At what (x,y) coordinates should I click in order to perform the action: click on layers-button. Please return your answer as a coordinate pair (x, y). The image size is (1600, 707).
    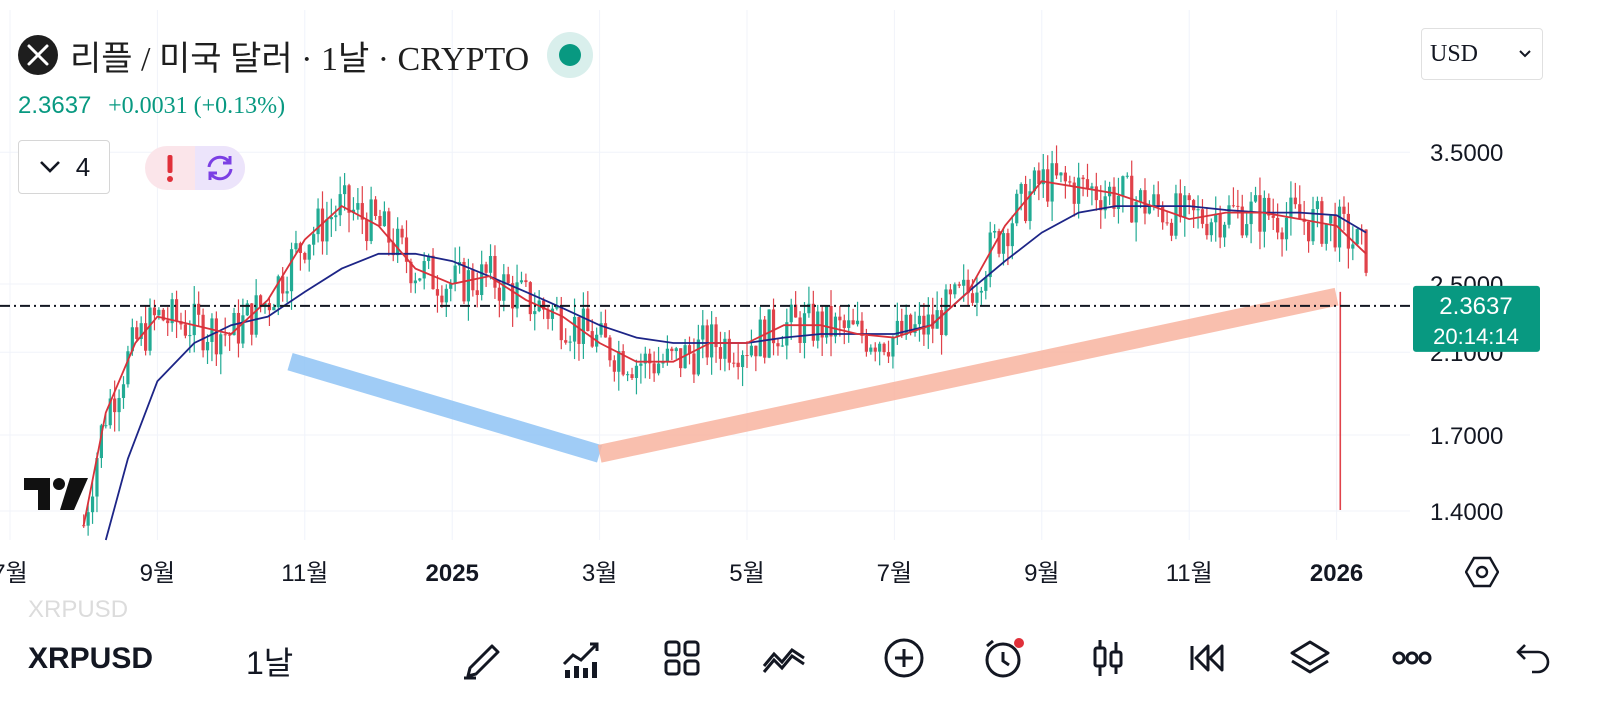
    Looking at the image, I should click on (1310, 658).